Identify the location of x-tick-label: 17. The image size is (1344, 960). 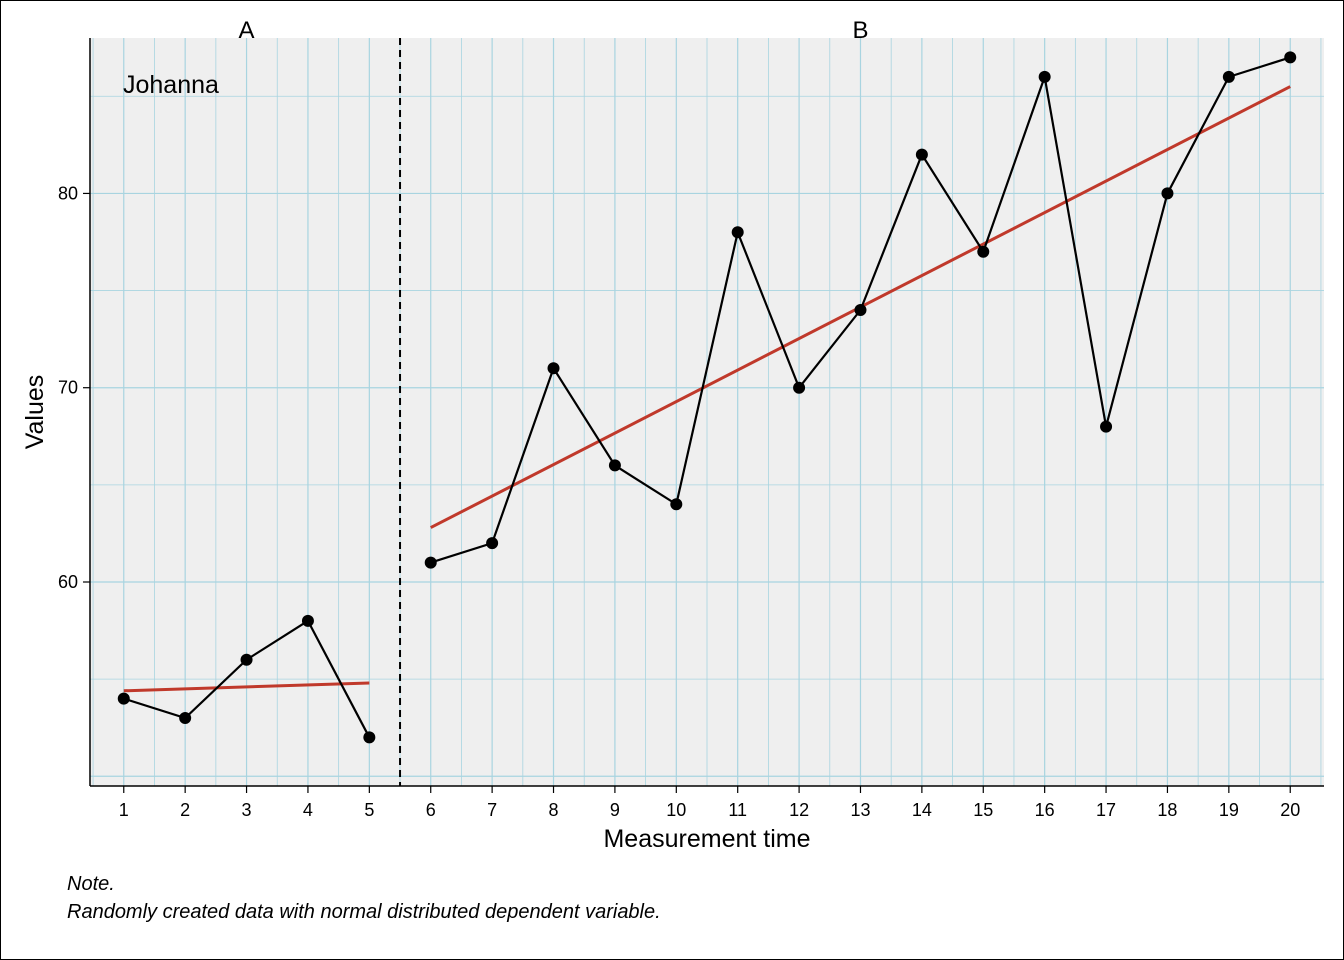
(1106, 810).